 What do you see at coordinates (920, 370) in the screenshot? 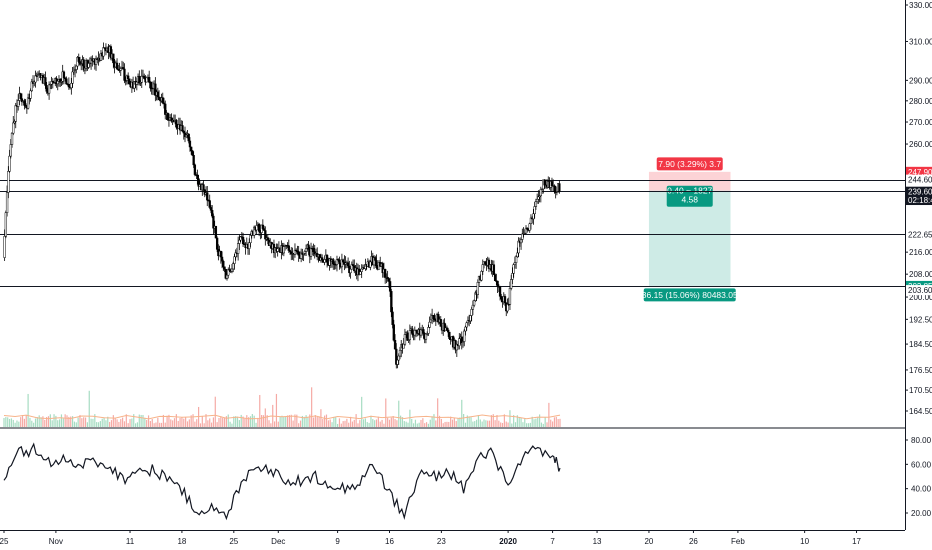
I see `price-tick-label: 176.50` at bounding box center [920, 370].